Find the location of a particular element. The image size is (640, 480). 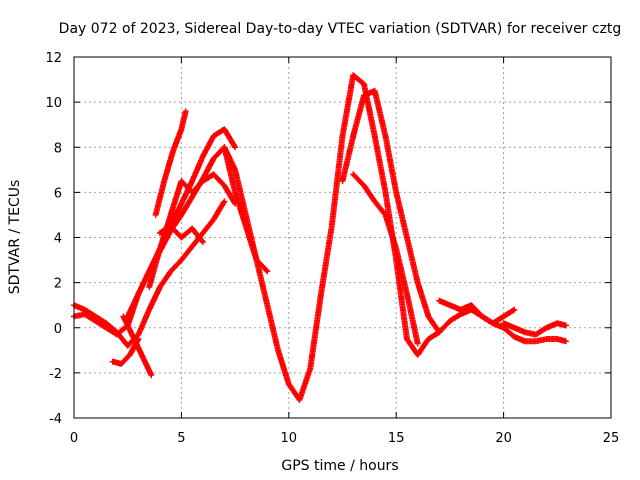

x-axis-label: GPS time / hours is located at coordinates (339, 466).